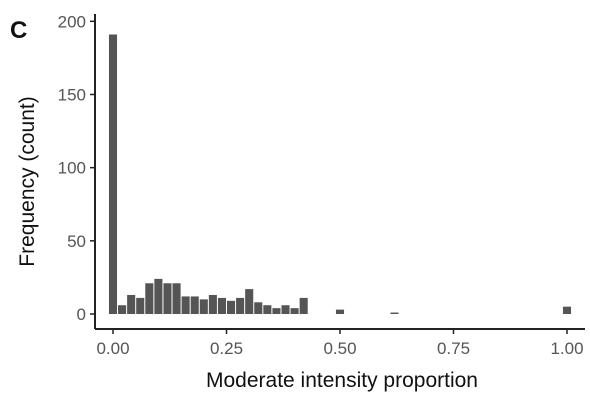  What do you see at coordinates (566, 348) in the screenshot?
I see `x-tick-label: 1.00` at bounding box center [566, 348].